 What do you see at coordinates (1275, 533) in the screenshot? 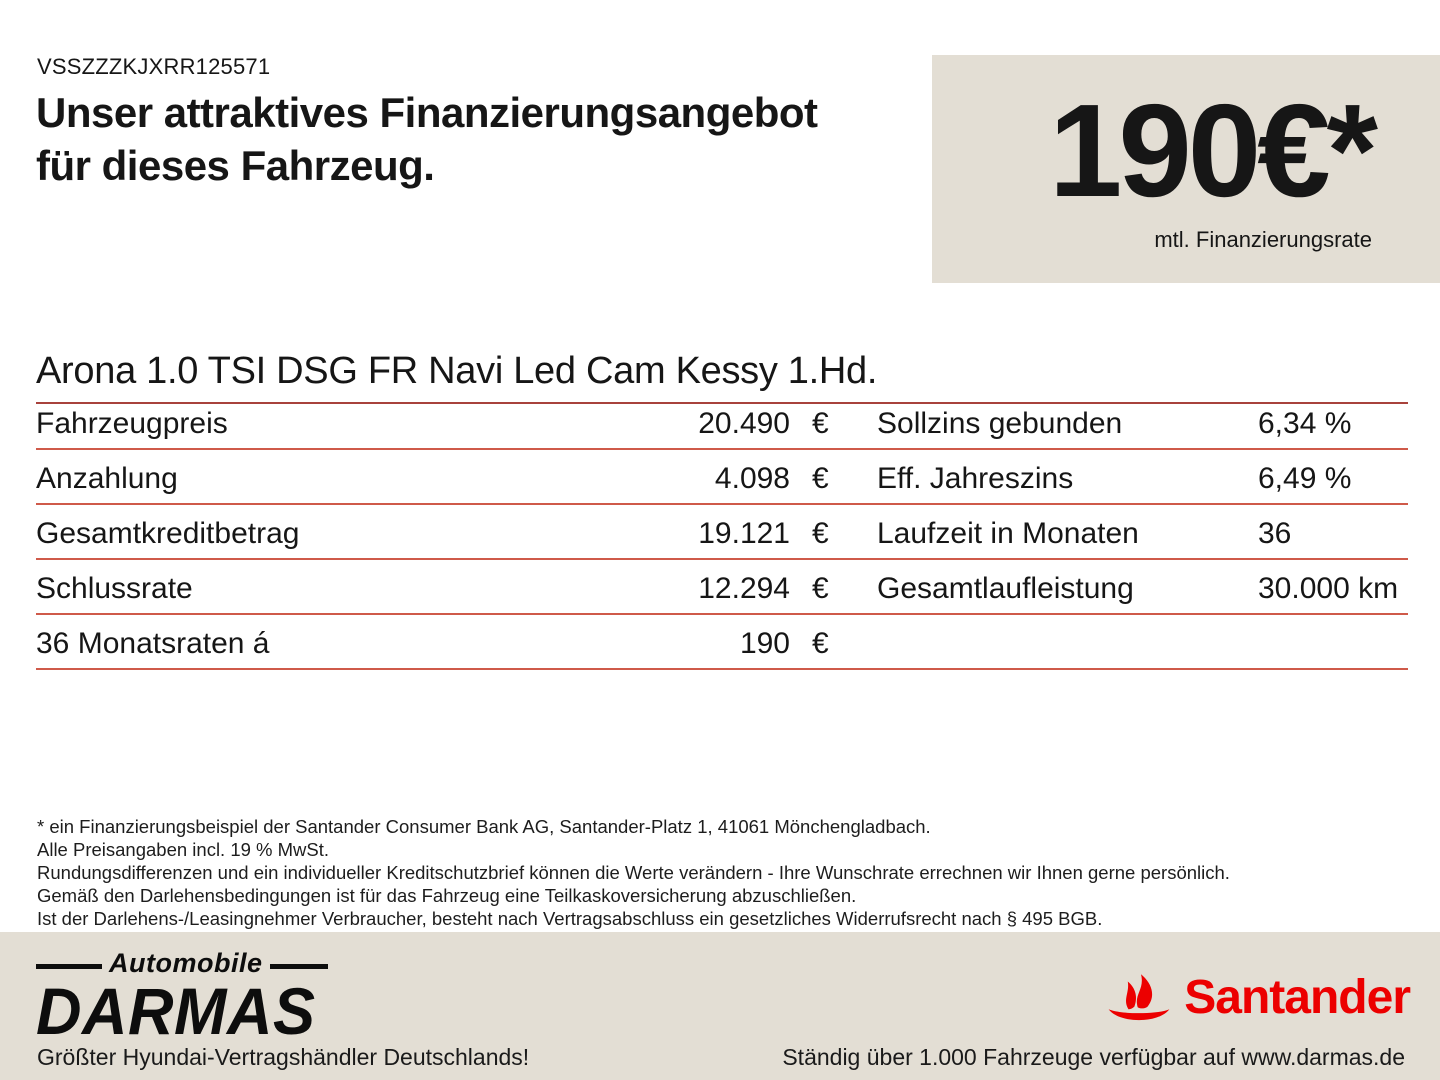
I see `finance-right-value: 36` at bounding box center [1275, 533].